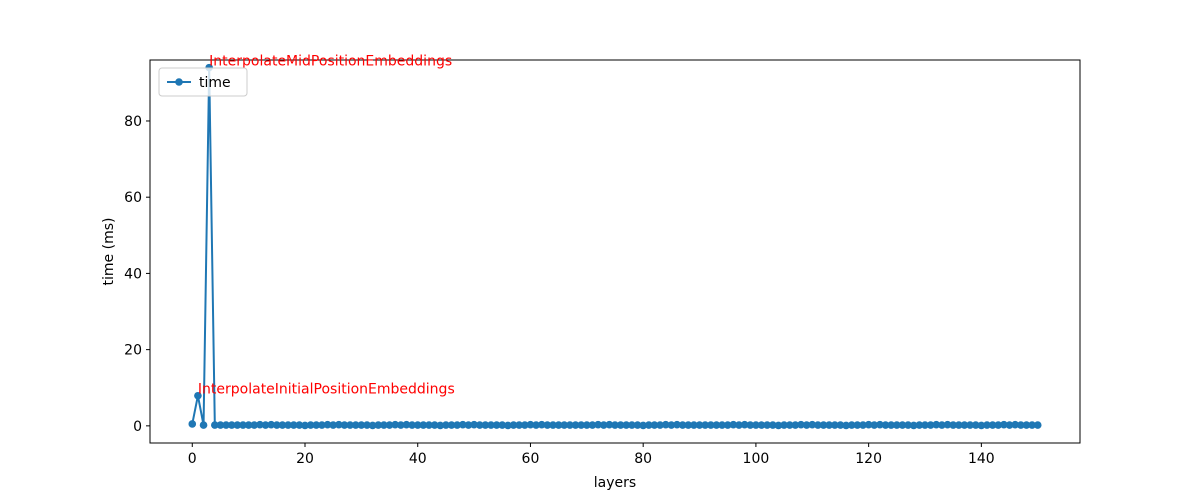 Image resolution: width=1200 pixels, height=500 pixels. What do you see at coordinates (133, 198) in the screenshot?
I see `y-tick-label: 60` at bounding box center [133, 198].